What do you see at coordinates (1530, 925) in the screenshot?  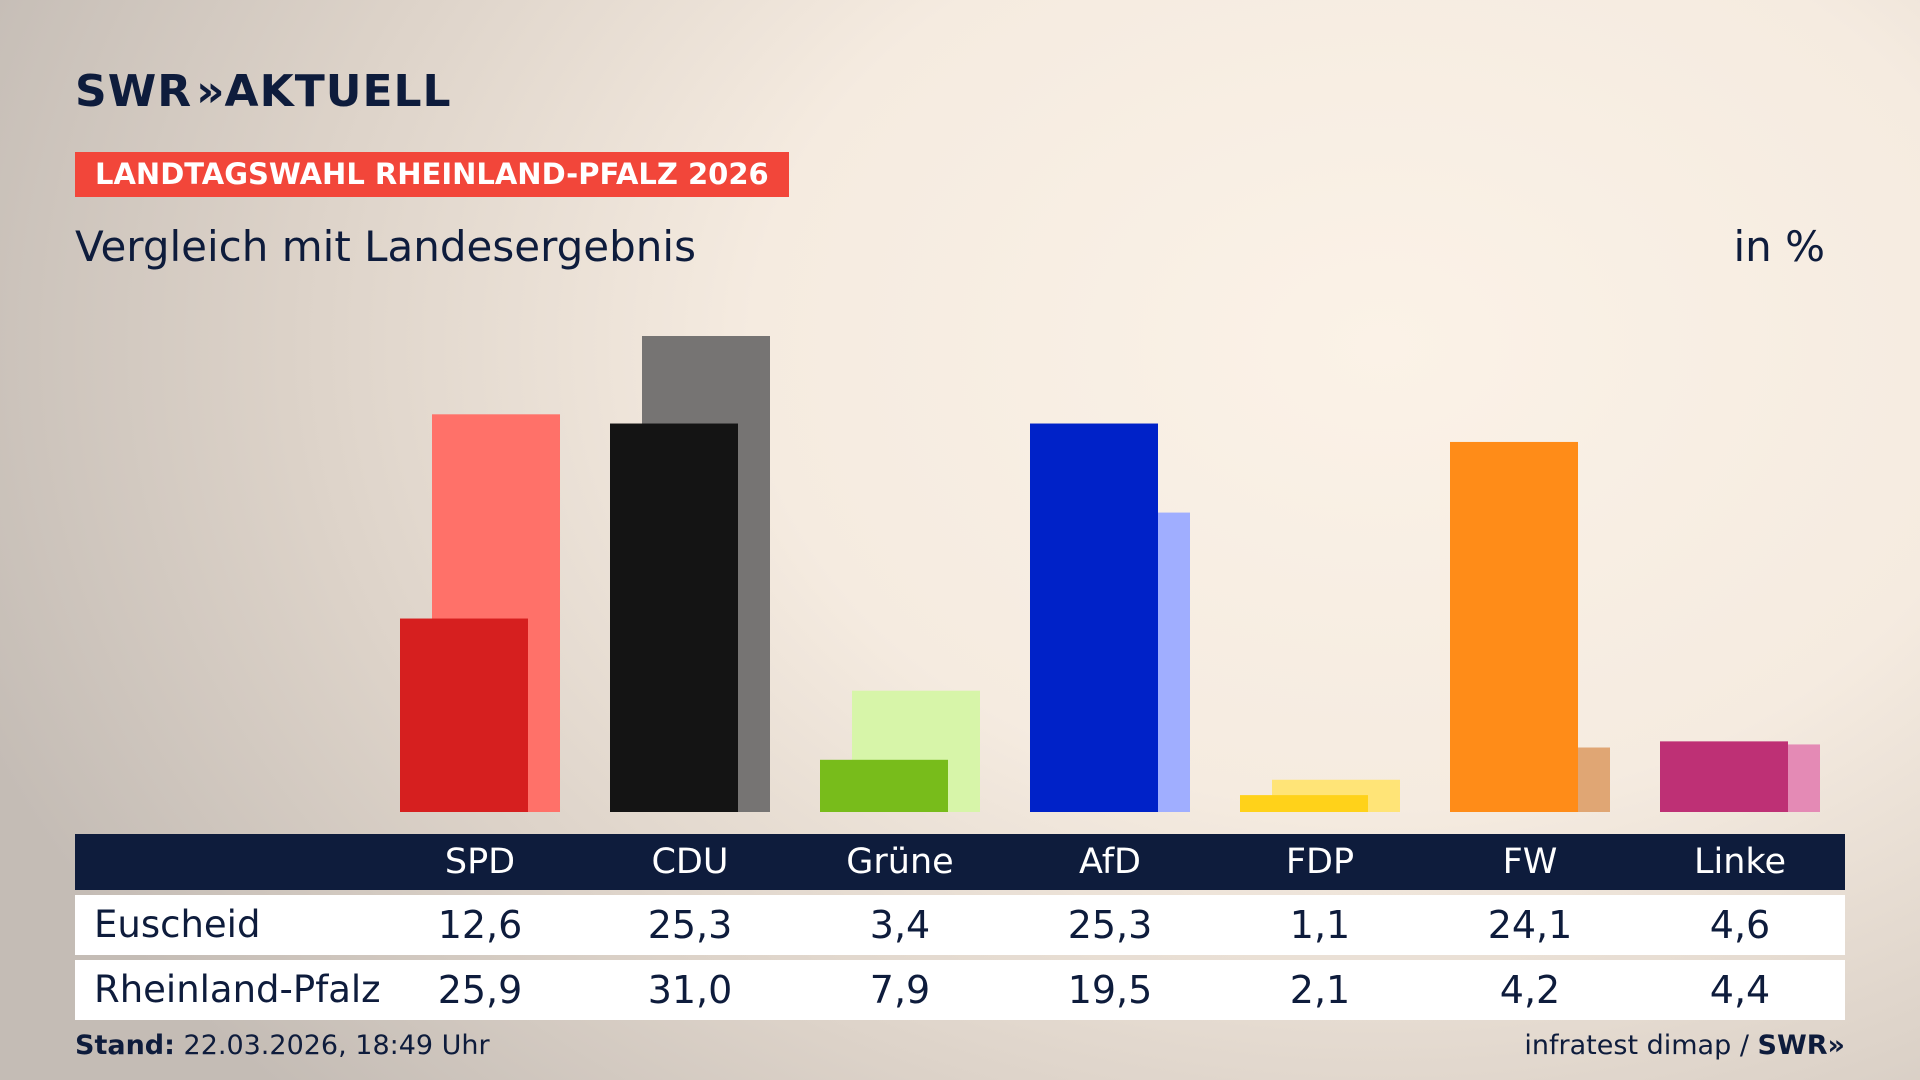 I see `table-cell: 24,1` at bounding box center [1530, 925].